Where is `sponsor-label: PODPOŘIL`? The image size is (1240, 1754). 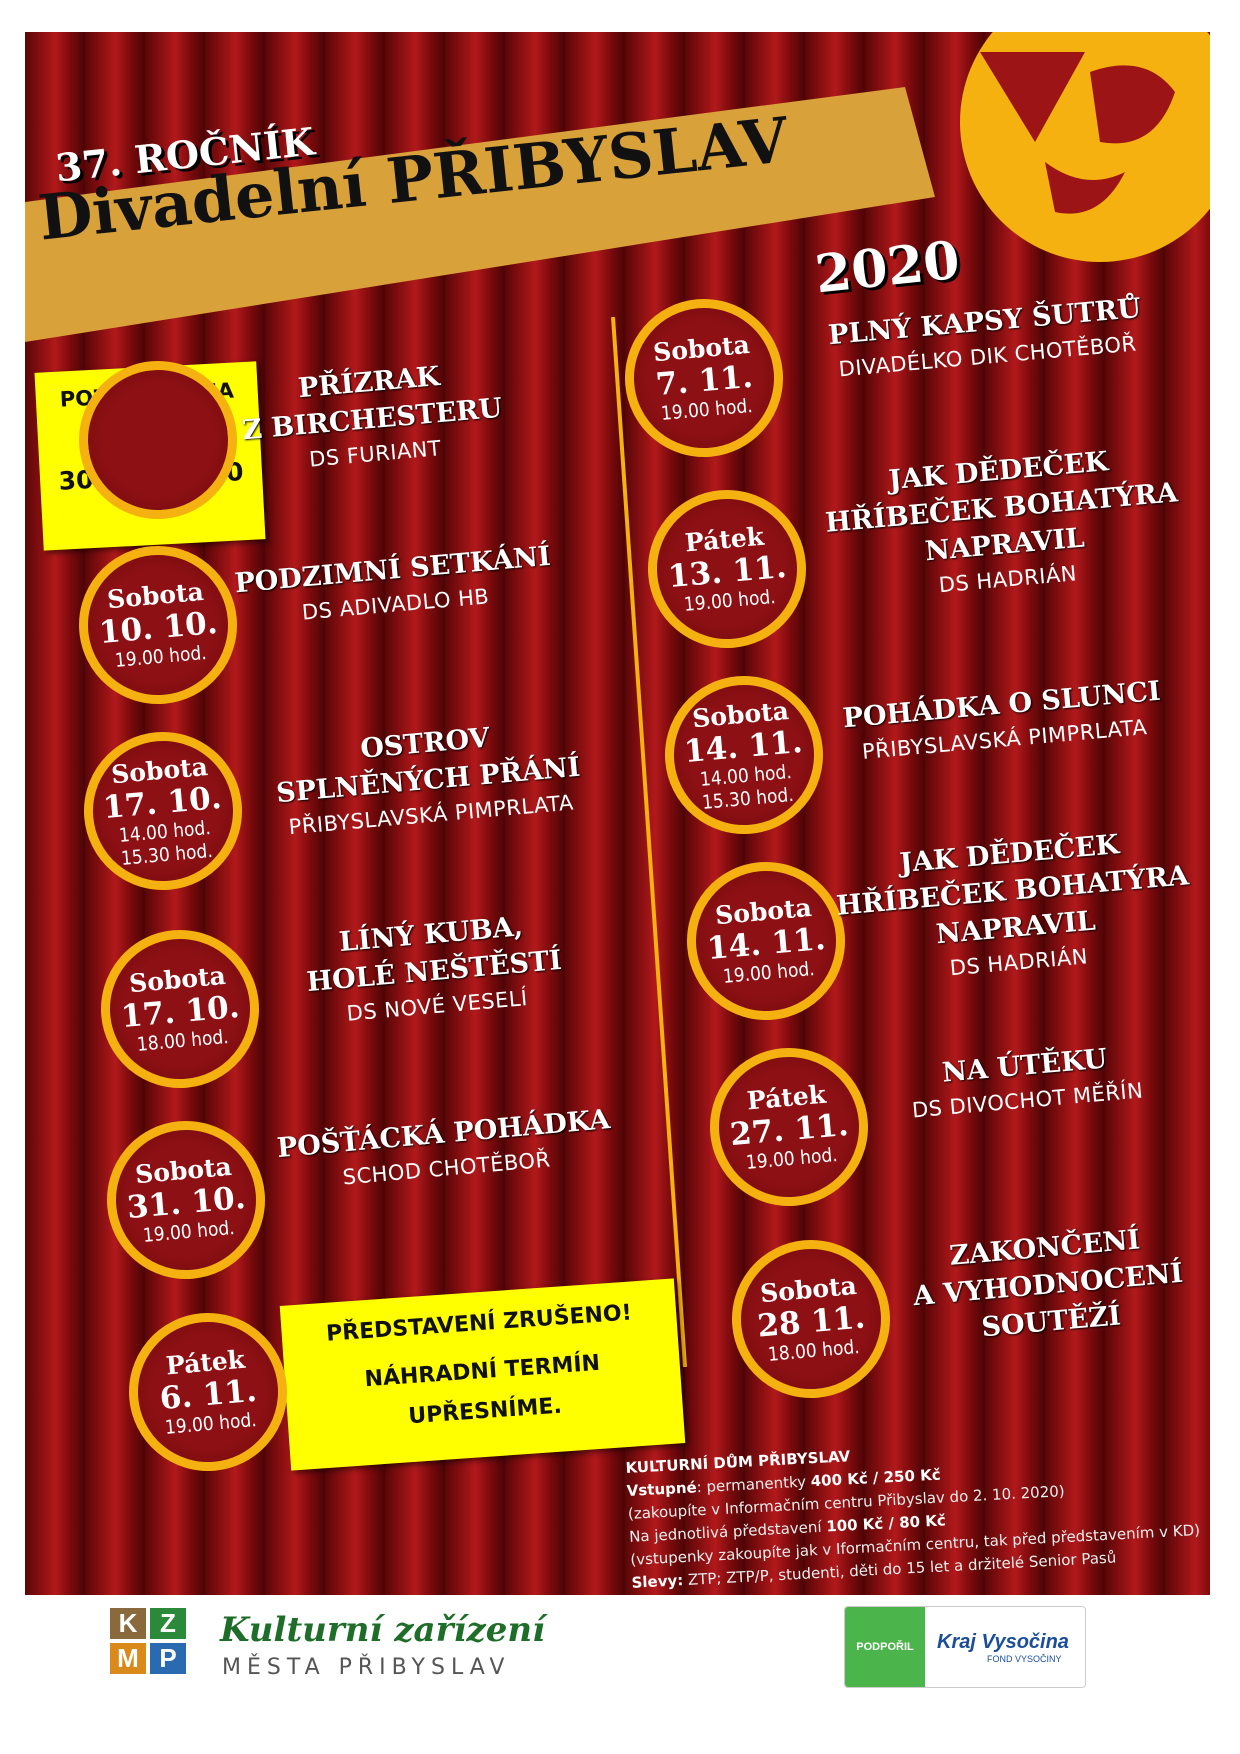
sponsor-label: PODPOŘIL is located at coordinates (885, 1647).